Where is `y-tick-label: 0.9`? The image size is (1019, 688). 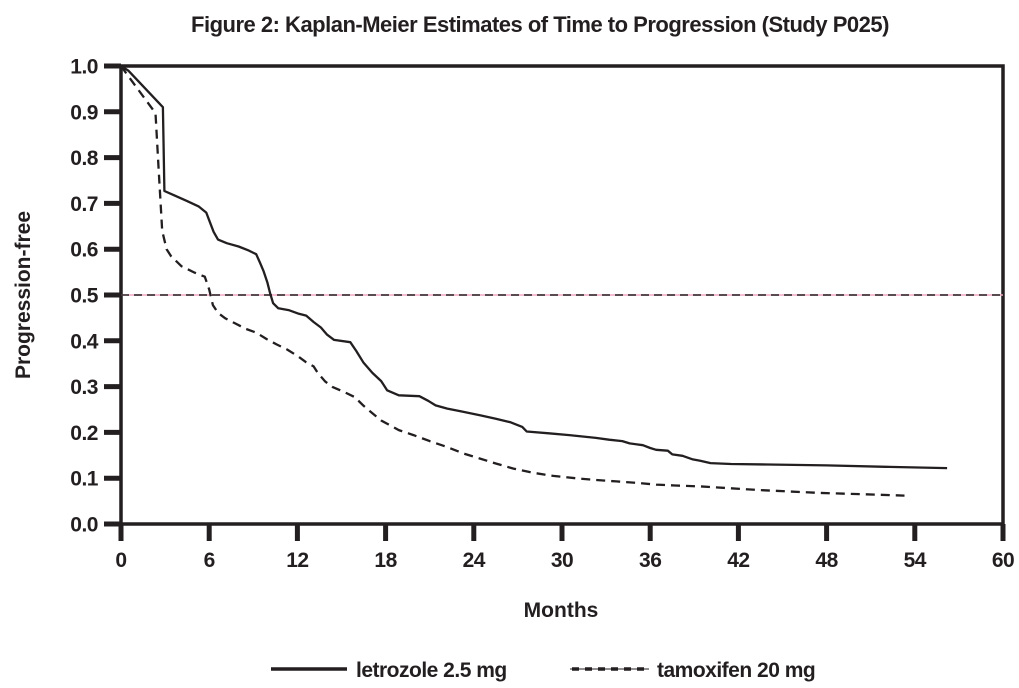 y-tick-label: 0.9 is located at coordinates (84, 112).